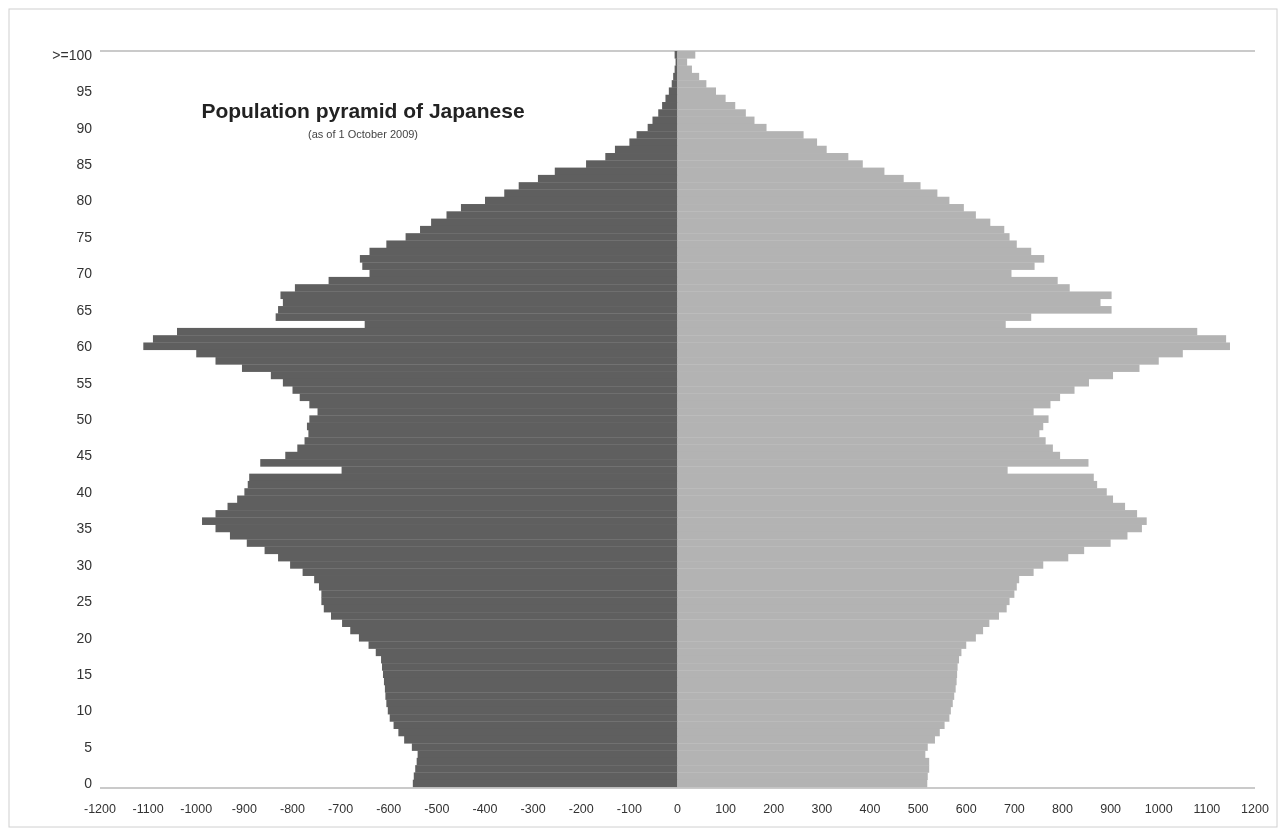  What do you see at coordinates (966, 809) in the screenshot?
I see `x-tick-label: 600` at bounding box center [966, 809].